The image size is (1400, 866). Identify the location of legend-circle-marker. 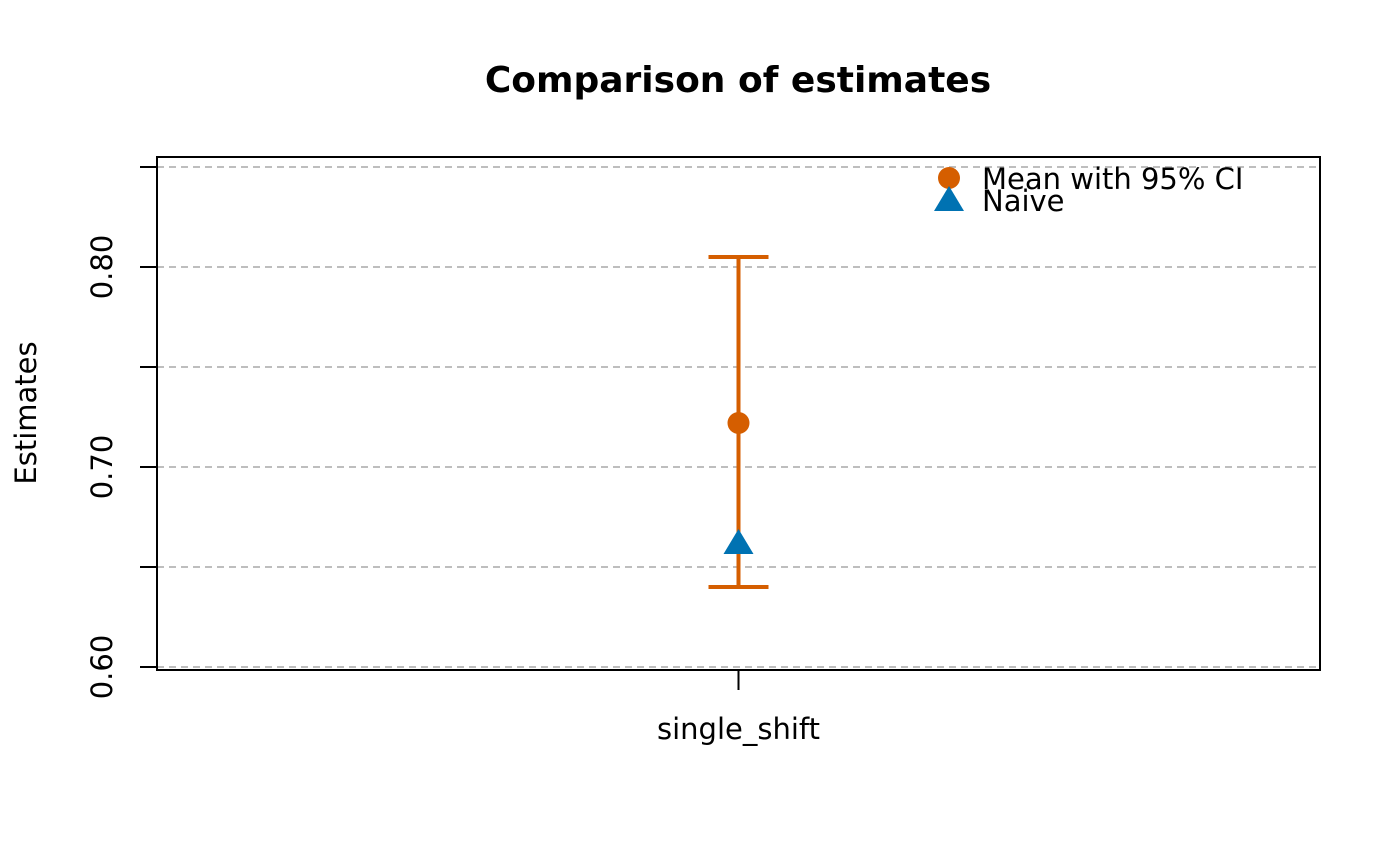
(949, 178).